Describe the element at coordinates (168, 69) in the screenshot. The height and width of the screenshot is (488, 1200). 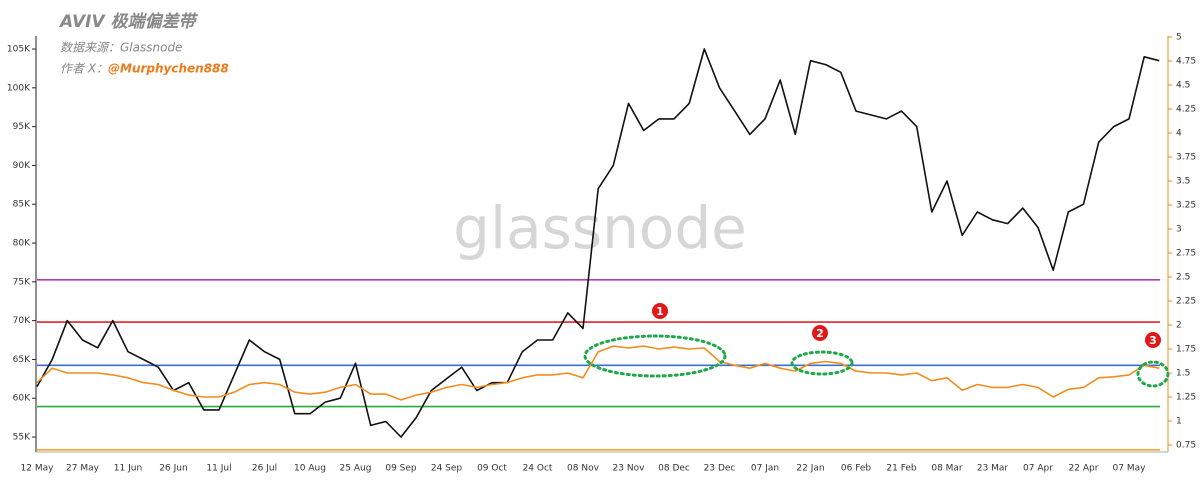
I see `author: @Murphychen888` at that location.